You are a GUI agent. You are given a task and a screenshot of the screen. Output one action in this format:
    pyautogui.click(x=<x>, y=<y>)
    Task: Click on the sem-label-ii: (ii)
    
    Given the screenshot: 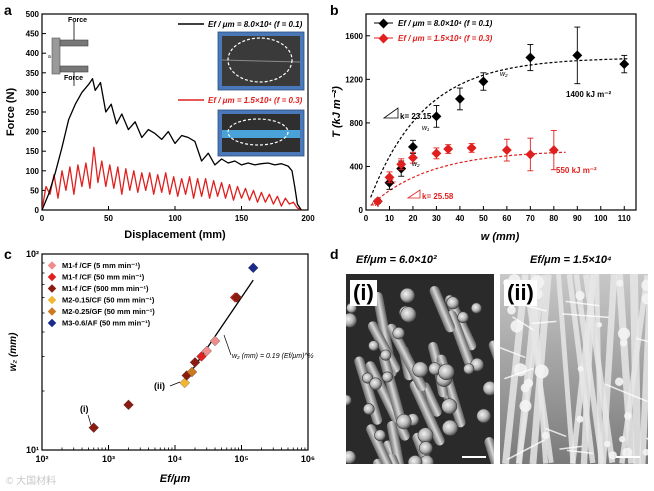 What is the action you would take?
    pyautogui.click(x=520, y=293)
    